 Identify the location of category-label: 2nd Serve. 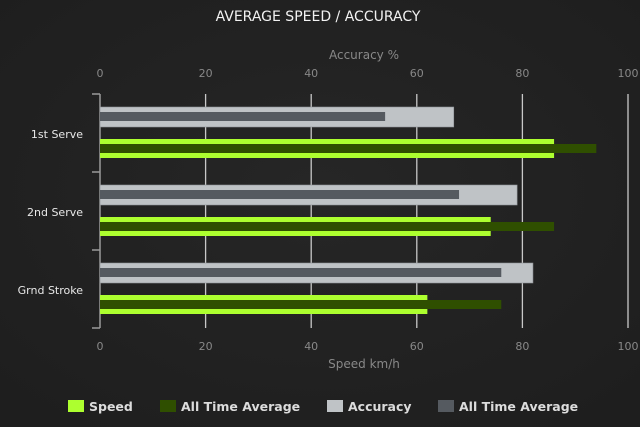
(55, 212).